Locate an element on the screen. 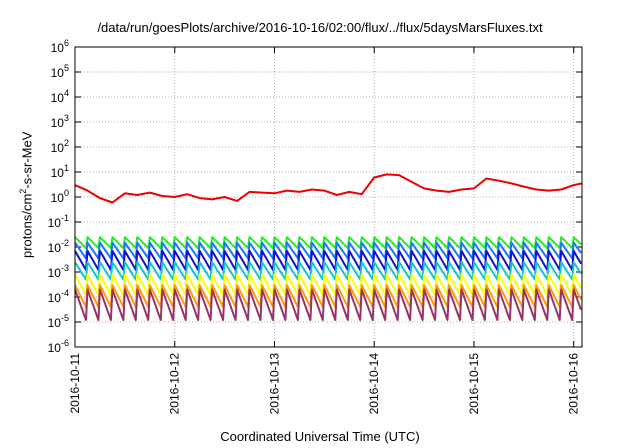 This screenshot has width=640, height=448. x-tick-label: 2016-10-16 is located at coordinates (574, 384).